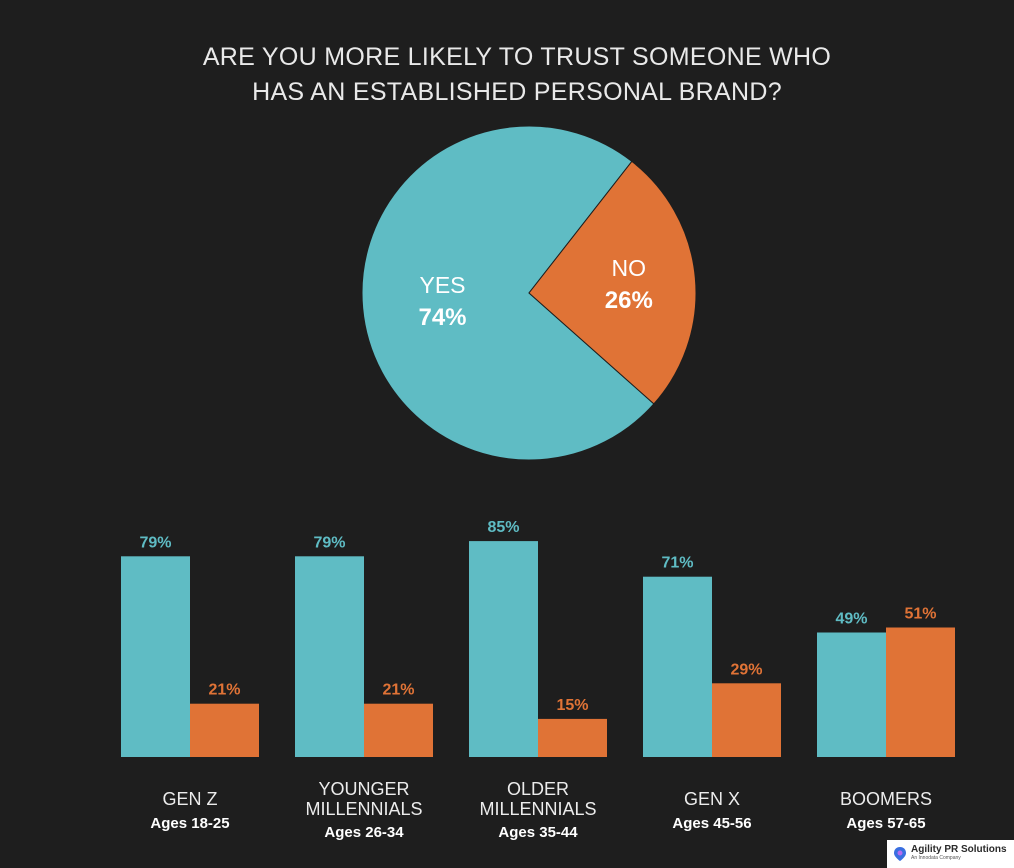 The image size is (1014, 868). I want to click on pie-slice-no, so click(612, 282).